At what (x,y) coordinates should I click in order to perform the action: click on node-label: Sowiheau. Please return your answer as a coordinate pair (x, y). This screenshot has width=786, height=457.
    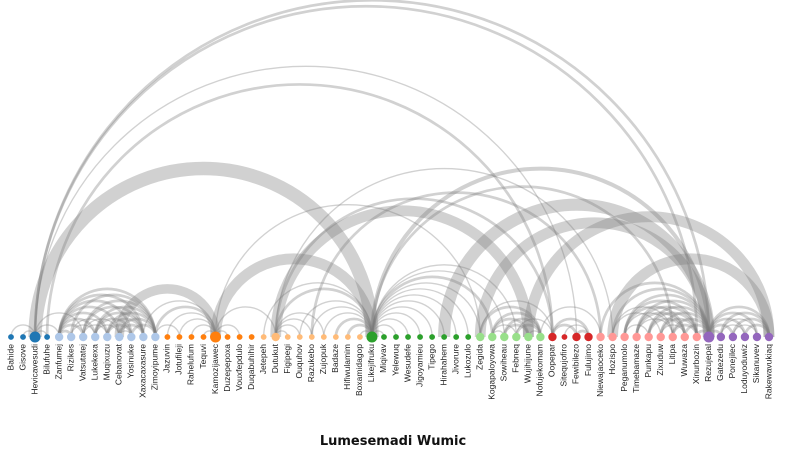
    Looking at the image, I should click on (504, 363).